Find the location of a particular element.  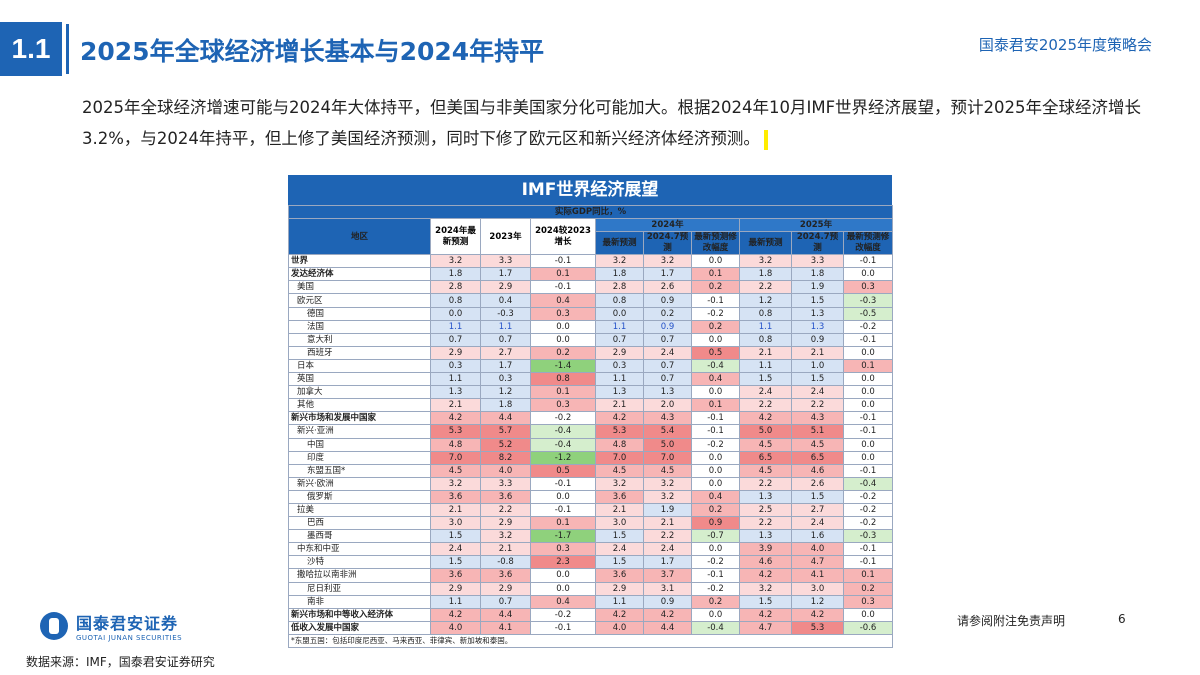

region-name: 尼日利亚 is located at coordinates (359, 588).